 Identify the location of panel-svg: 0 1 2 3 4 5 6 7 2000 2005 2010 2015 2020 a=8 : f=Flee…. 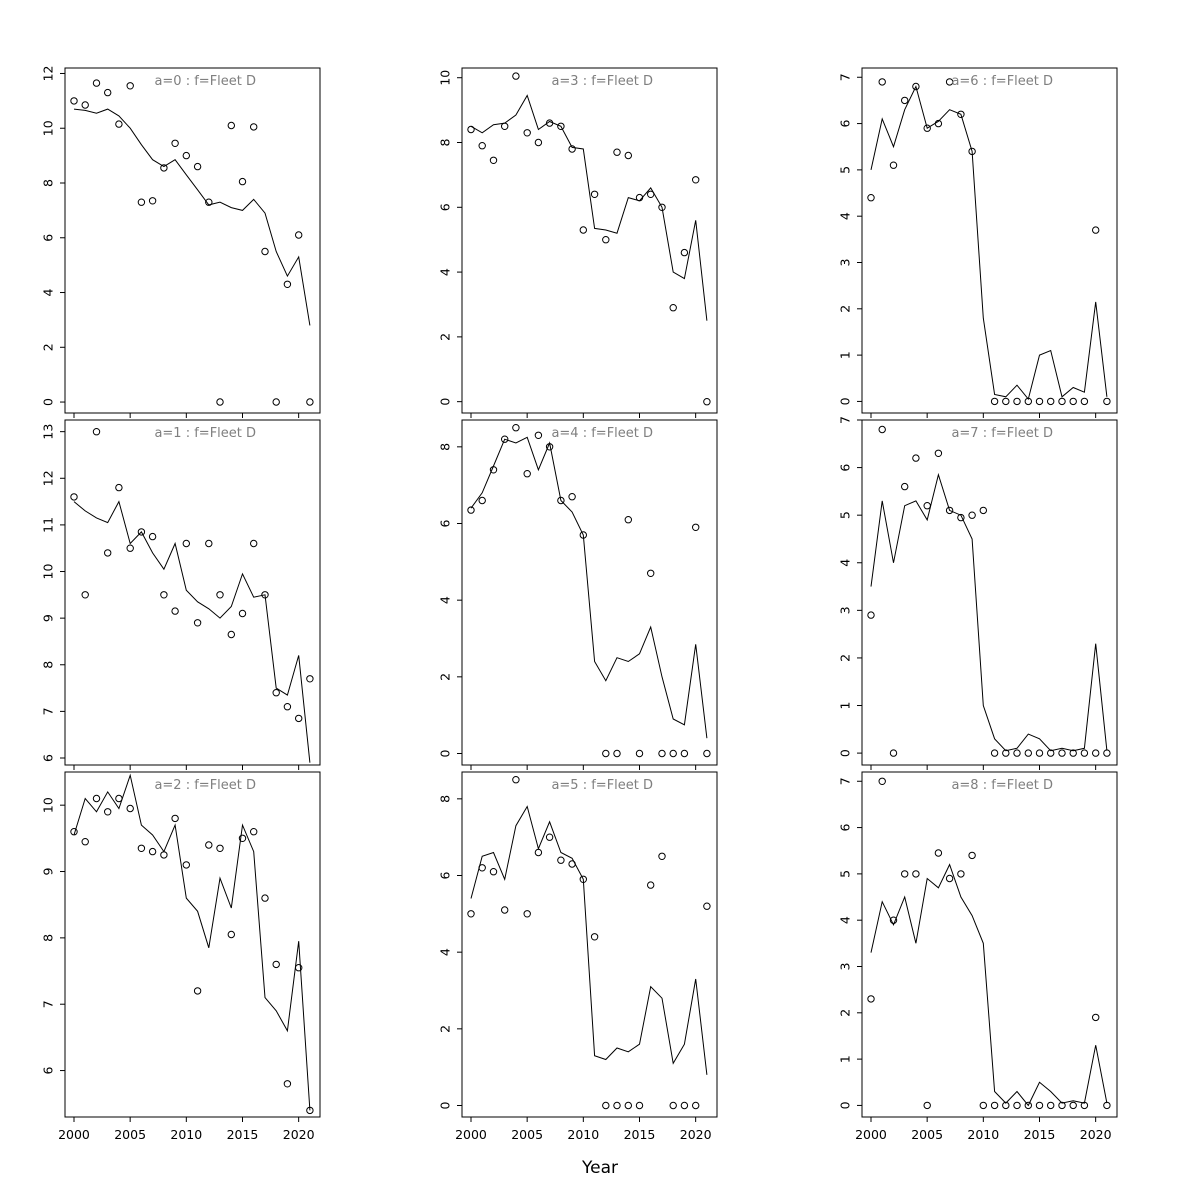
(978, 956).